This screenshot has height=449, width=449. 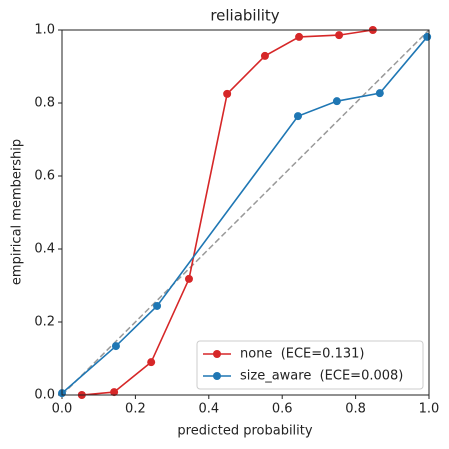 What do you see at coordinates (282, 409) in the screenshot?
I see `x-tick-label: 0.6` at bounding box center [282, 409].